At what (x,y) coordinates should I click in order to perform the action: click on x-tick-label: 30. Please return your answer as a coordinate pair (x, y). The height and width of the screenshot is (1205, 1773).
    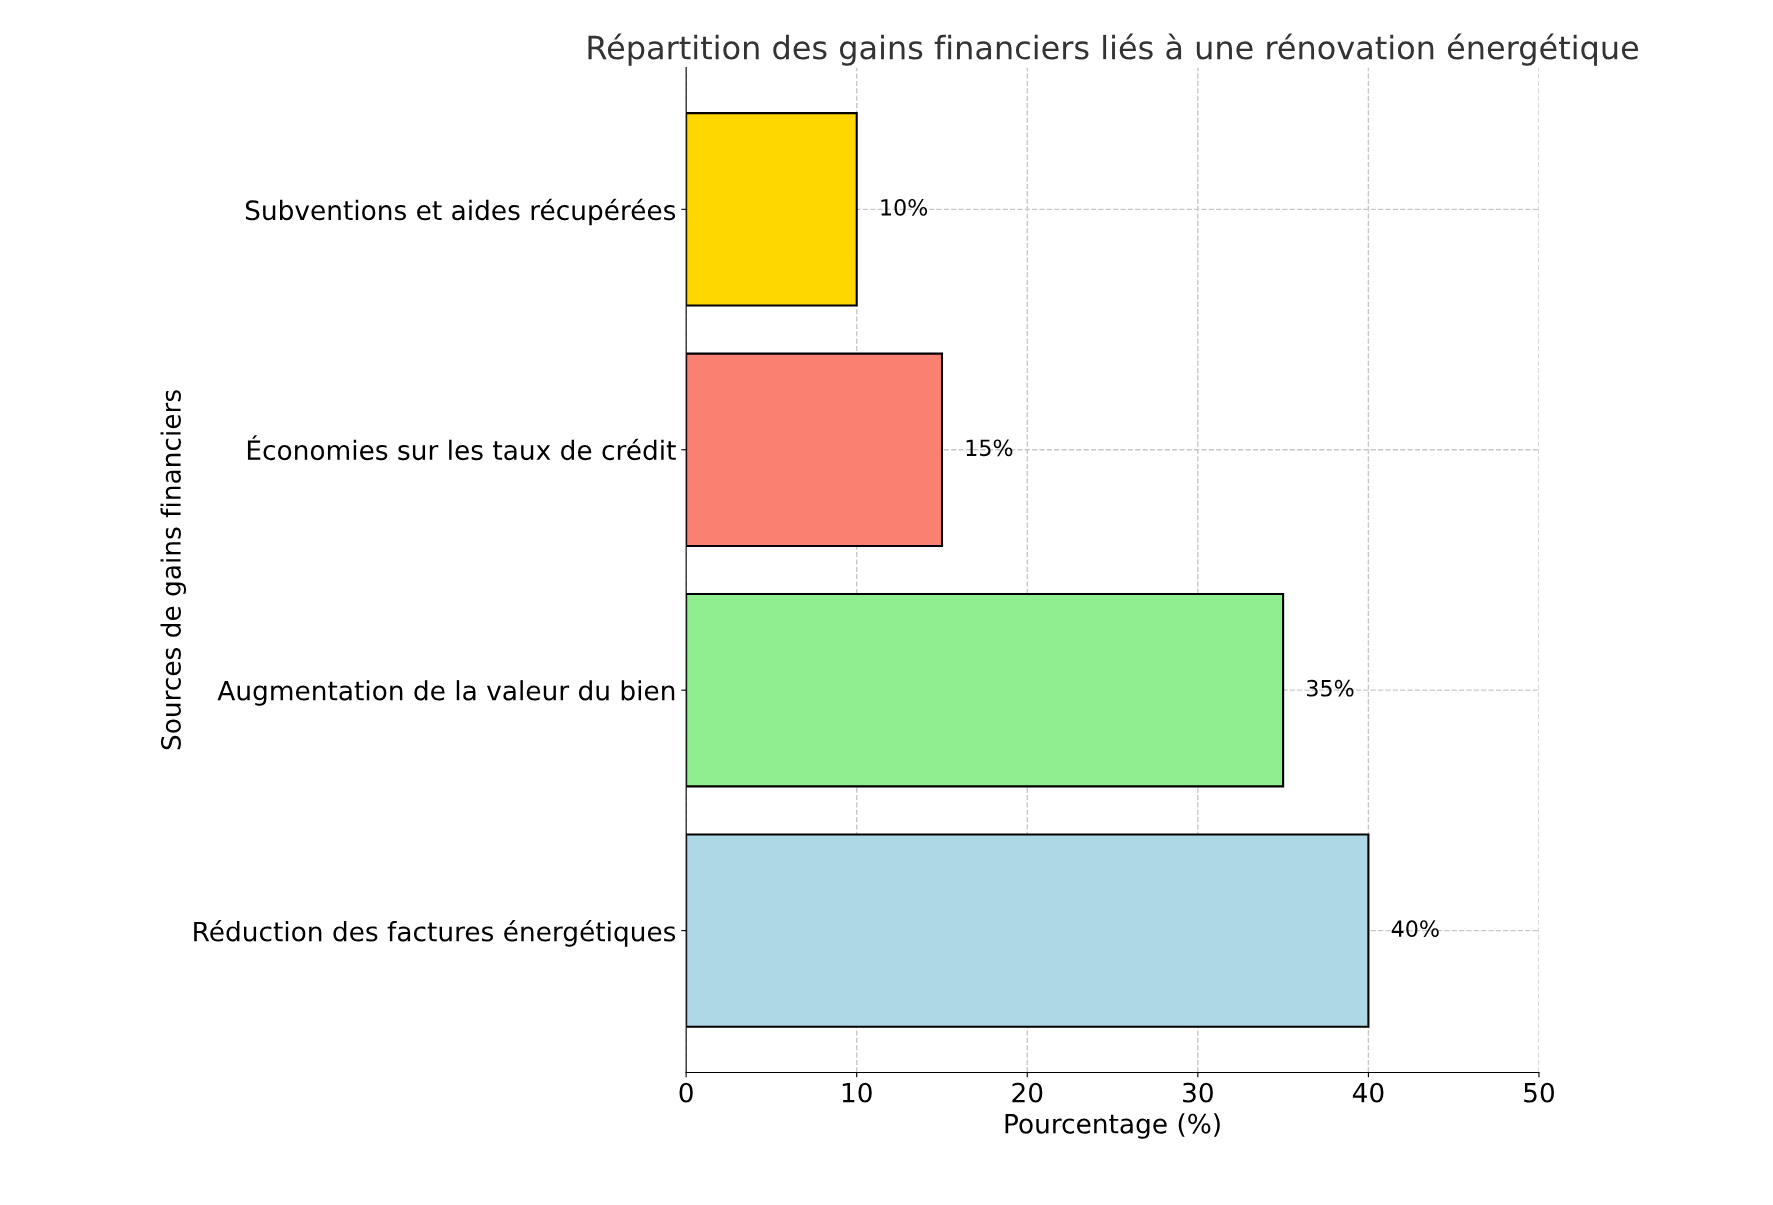
    Looking at the image, I should click on (1198, 1092).